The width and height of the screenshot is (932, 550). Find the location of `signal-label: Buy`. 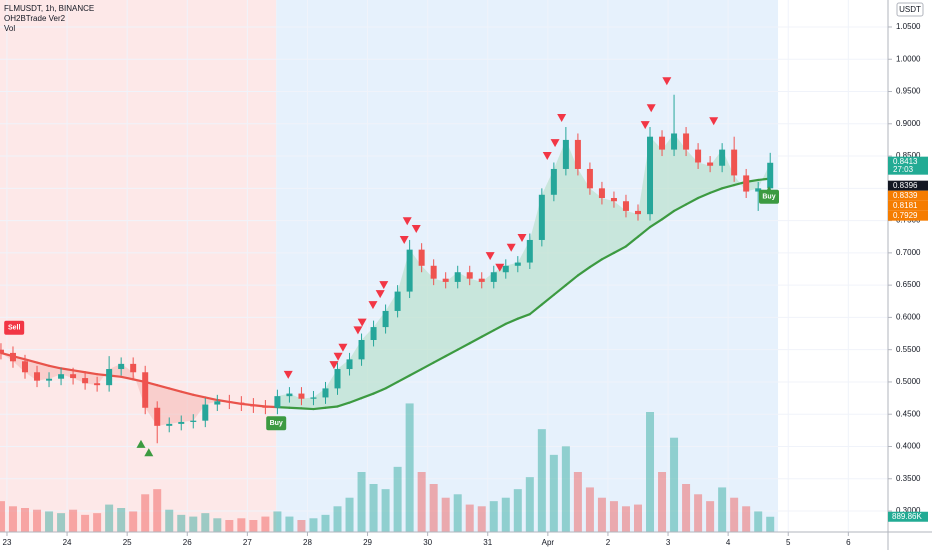

signal-label: Buy is located at coordinates (768, 197).